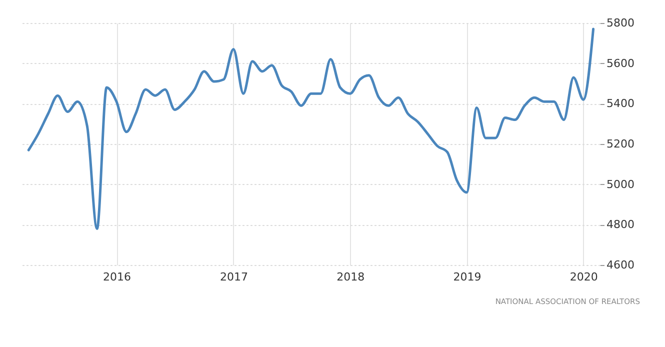 Image resolution: width=665 pixels, height=347 pixels. I want to click on y-tick-label: 5200, so click(620, 144).